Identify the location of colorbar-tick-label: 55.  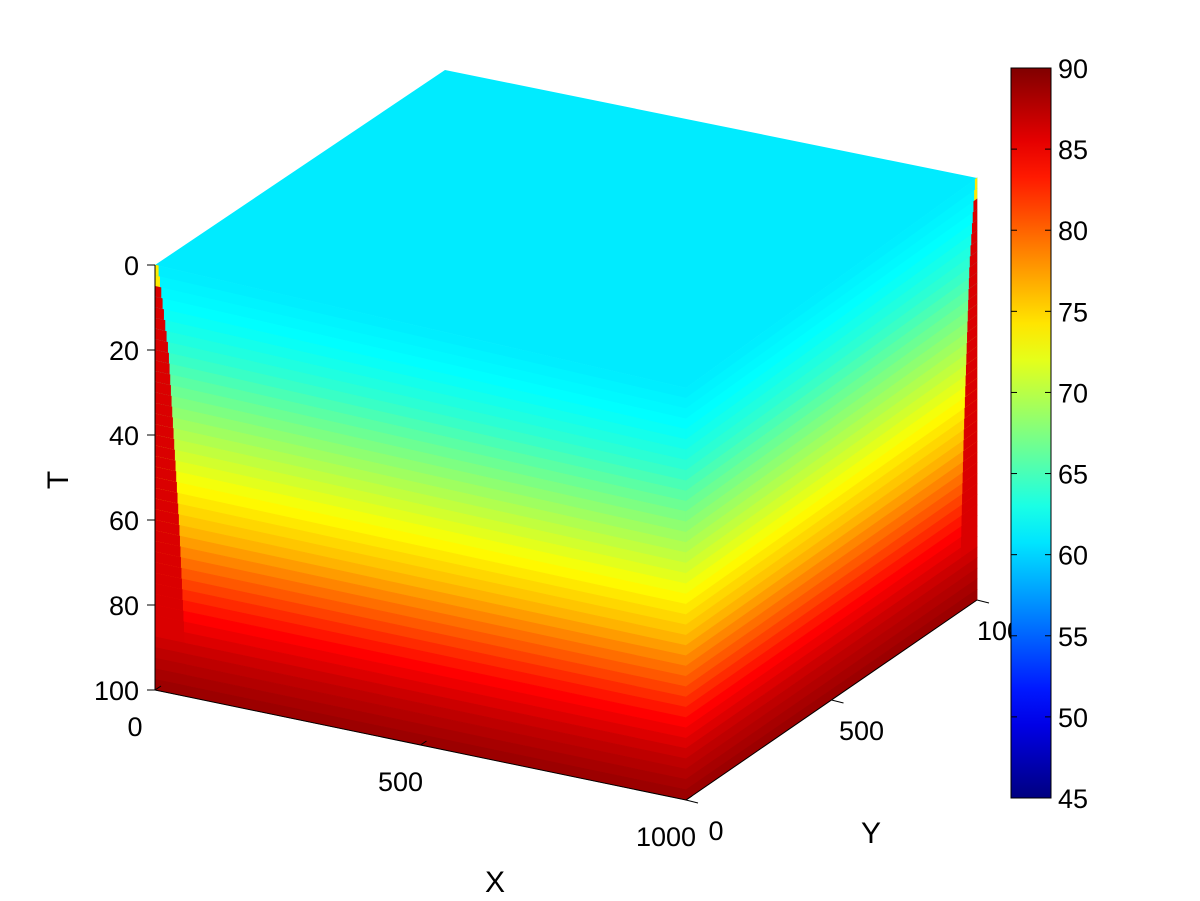
(1073, 637).